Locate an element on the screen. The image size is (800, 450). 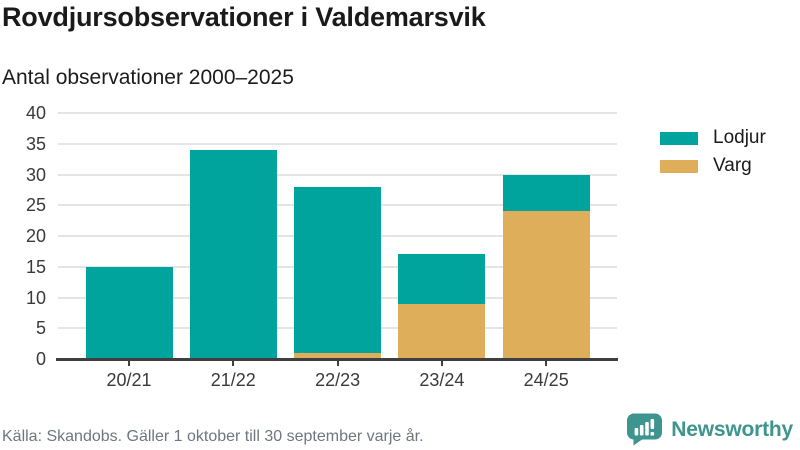
x-axis-tick-label: 21/22 is located at coordinates (233, 380).